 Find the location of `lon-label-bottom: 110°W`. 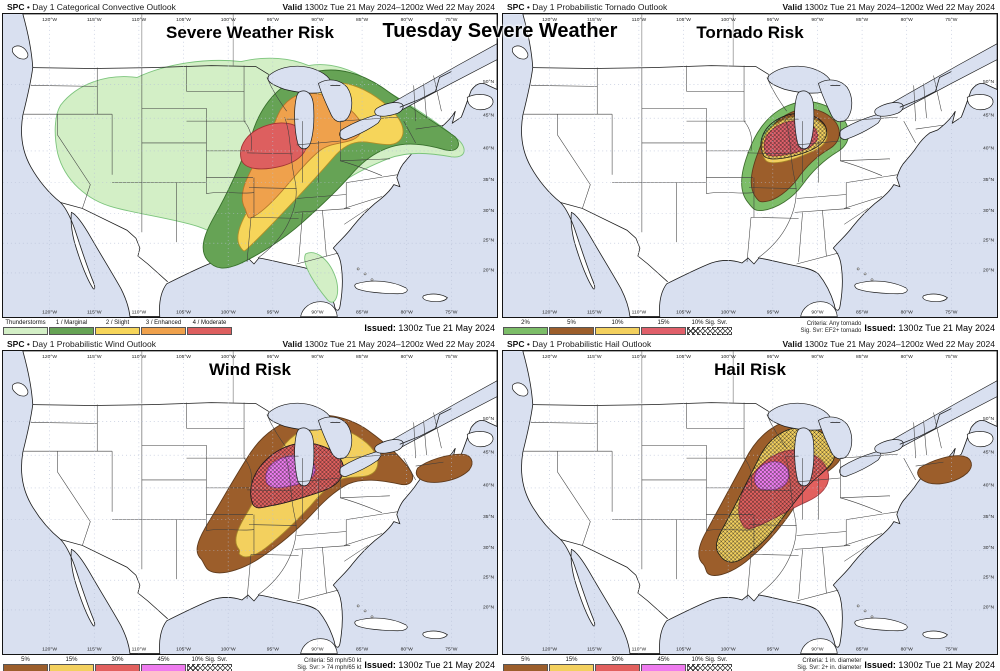

lon-label-bottom: 110°W is located at coordinates (139, 313).